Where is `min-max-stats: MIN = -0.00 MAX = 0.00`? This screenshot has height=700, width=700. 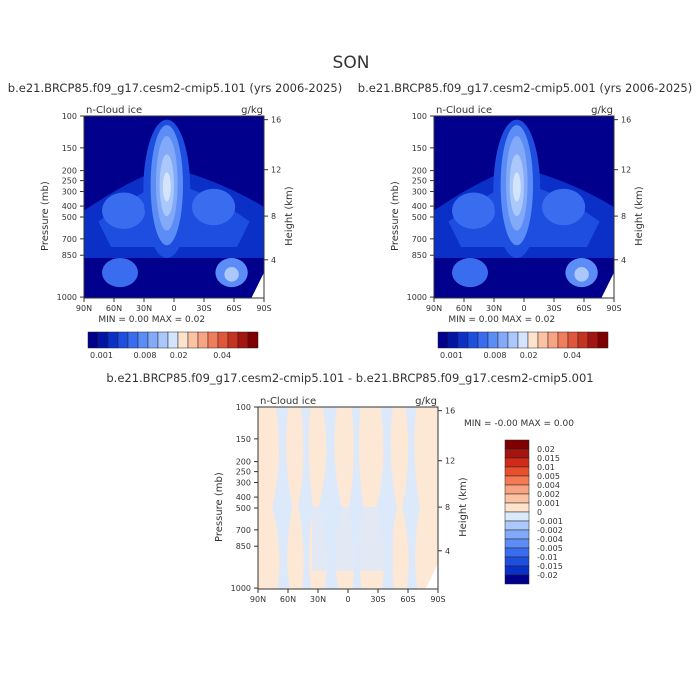 min-max-stats: MIN = -0.00 MAX = 0.00 is located at coordinates (519, 424).